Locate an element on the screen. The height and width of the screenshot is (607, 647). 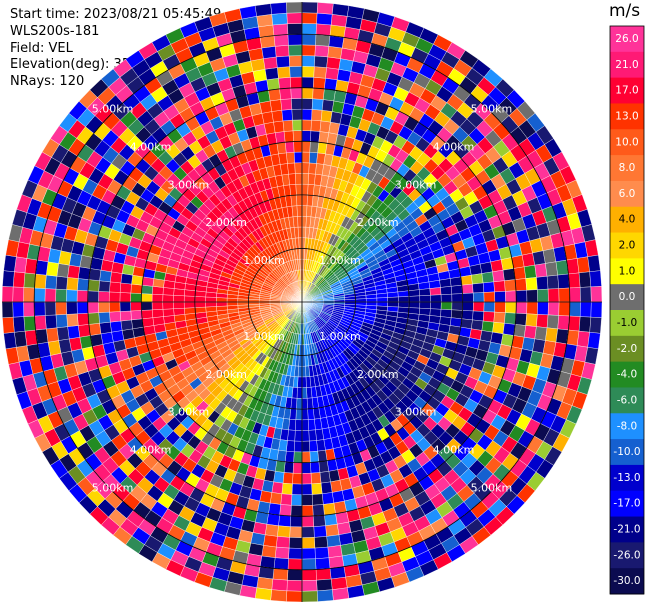
range-ring-label: 2.00km is located at coordinates (378, 222).